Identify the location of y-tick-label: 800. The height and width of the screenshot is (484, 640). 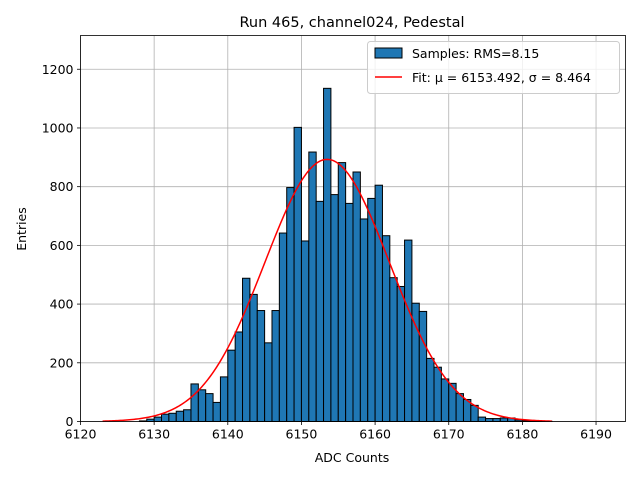
(62, 186).